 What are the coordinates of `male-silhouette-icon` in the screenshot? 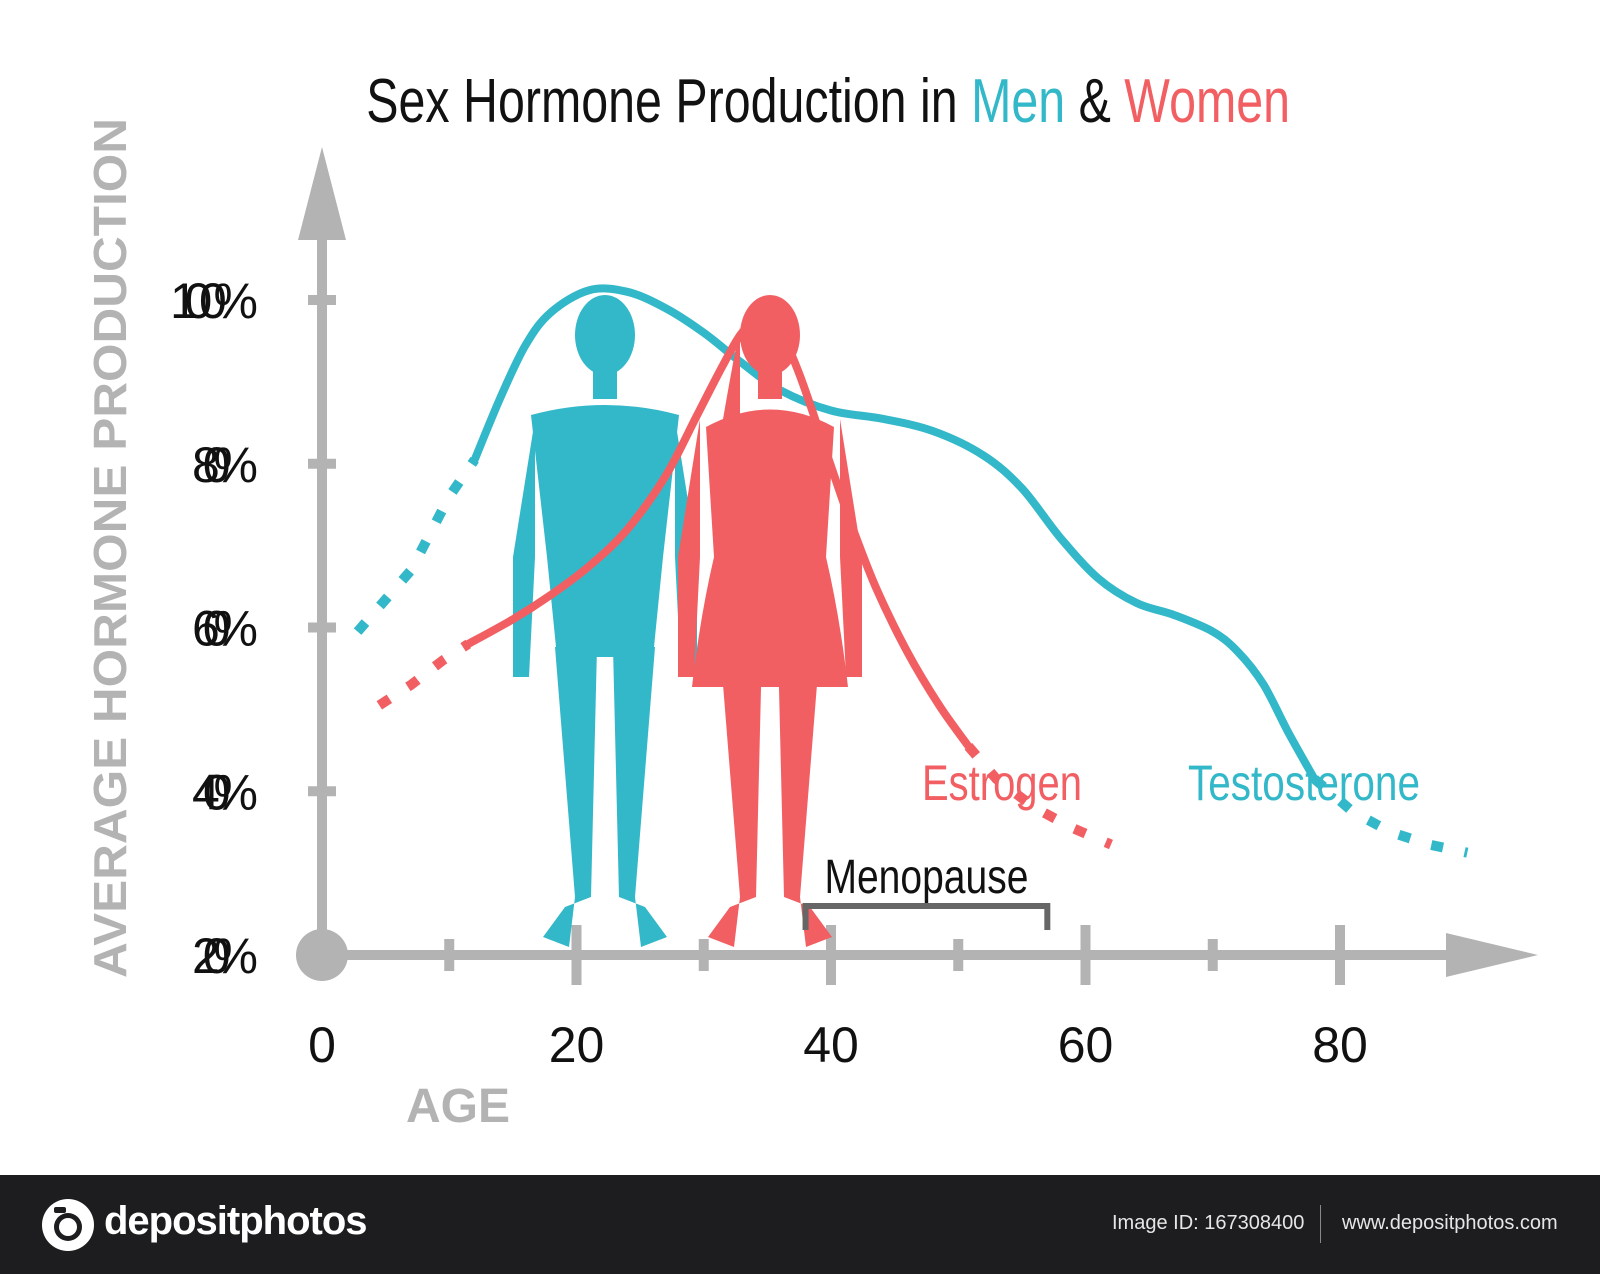 It's located at (605, 621).